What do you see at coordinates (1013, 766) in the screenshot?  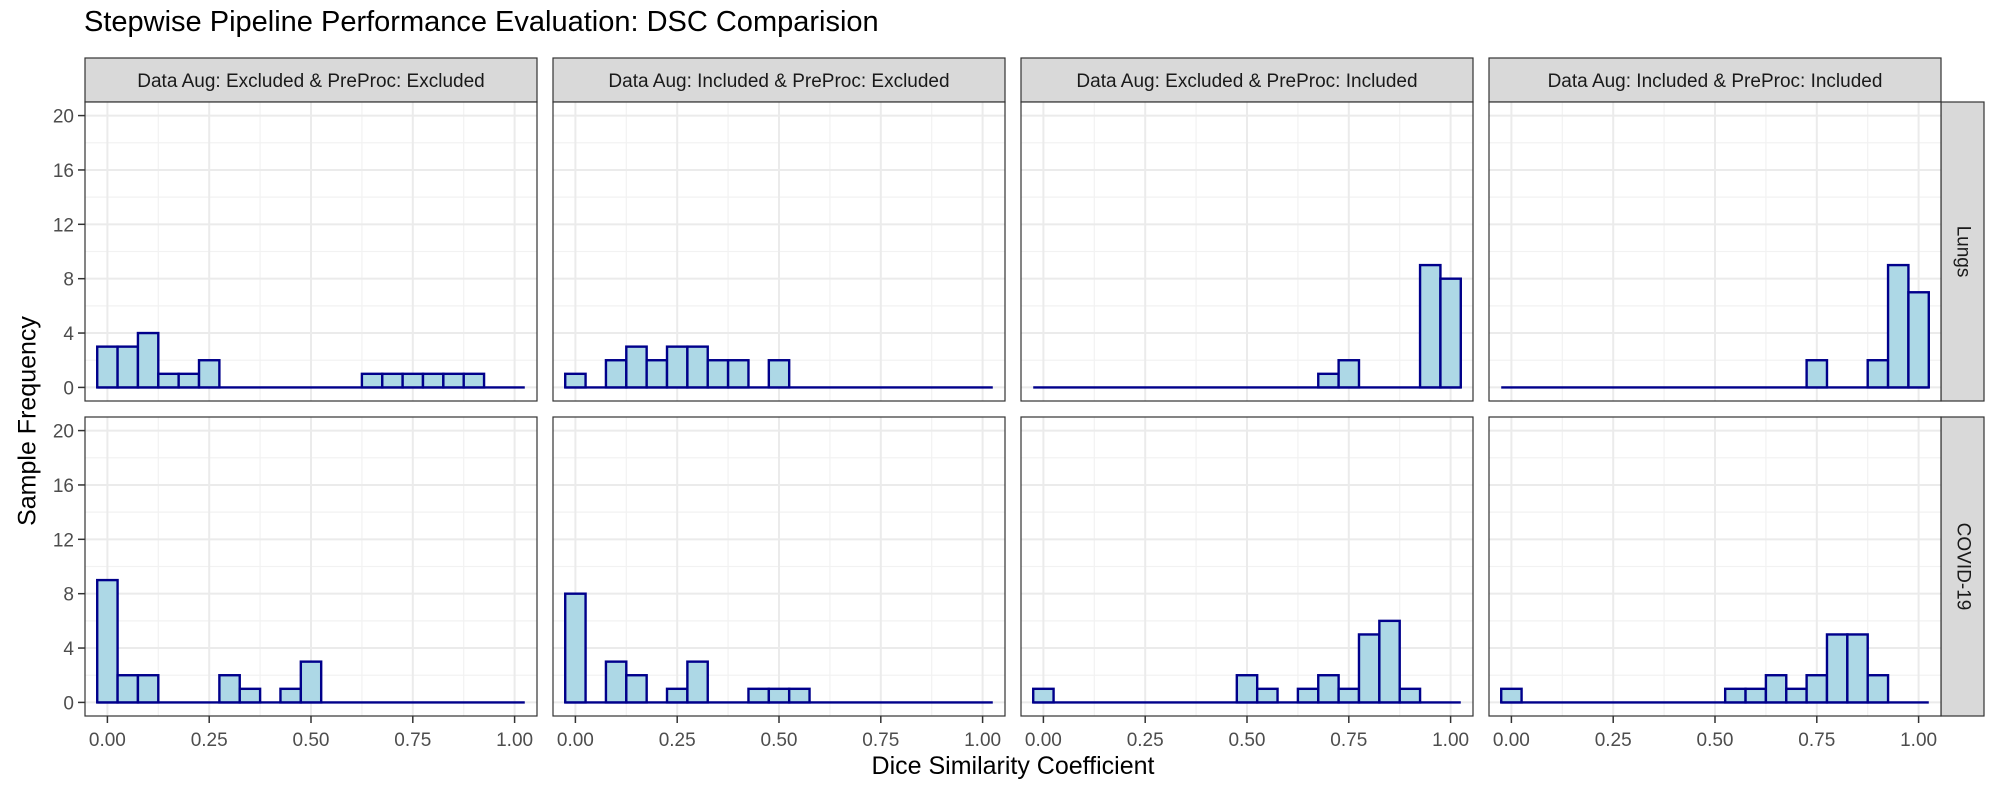 I see `x-axis-label-text: Dice Similarity Coefficient` at bounding box center [1013, 766].